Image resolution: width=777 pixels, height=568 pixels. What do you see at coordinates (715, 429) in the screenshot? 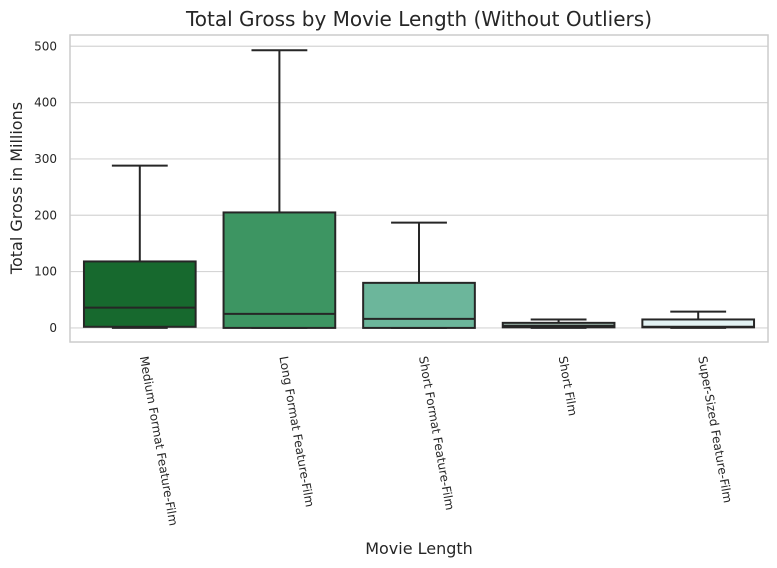
I see `x-tick-label: Super-Sized Feature-Film` at bounding box center [715, 429].